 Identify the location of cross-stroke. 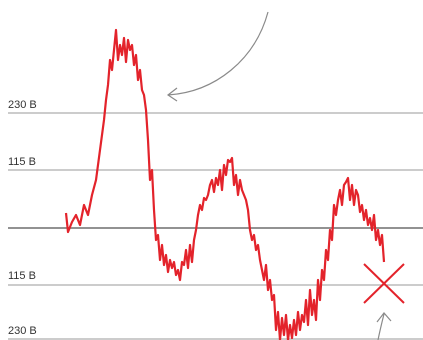
(384, 283).